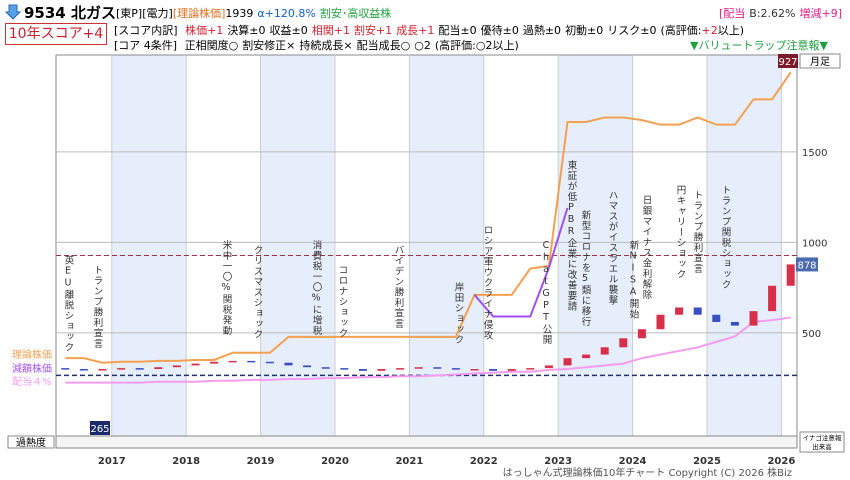  Describe the element at coordinates (56, 34) in the screenshot. I see `score-box: 10年スコア+4` at that location.